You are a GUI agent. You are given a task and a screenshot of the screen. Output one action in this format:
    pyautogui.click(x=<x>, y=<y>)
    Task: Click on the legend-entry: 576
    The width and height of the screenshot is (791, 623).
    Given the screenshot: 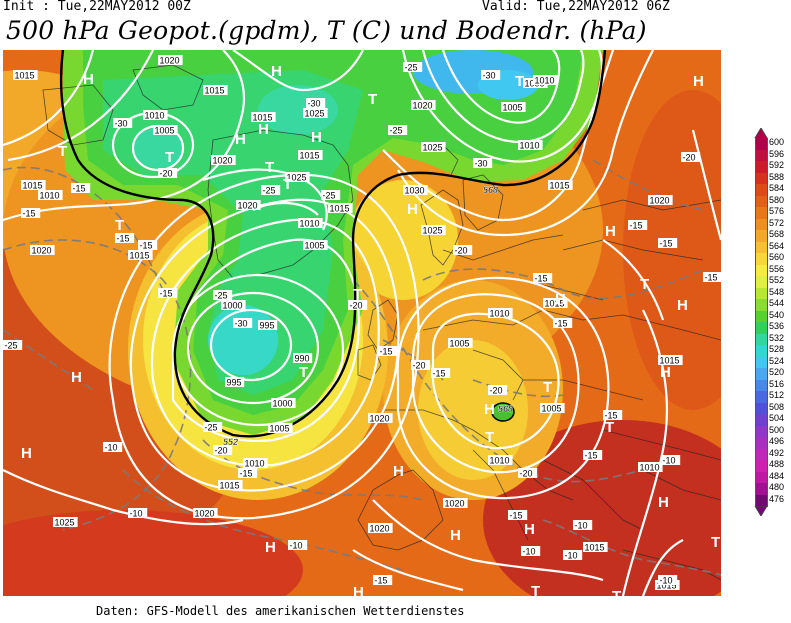 What is the action you would take?
    pyautogui.click(x=768, y=213)
    